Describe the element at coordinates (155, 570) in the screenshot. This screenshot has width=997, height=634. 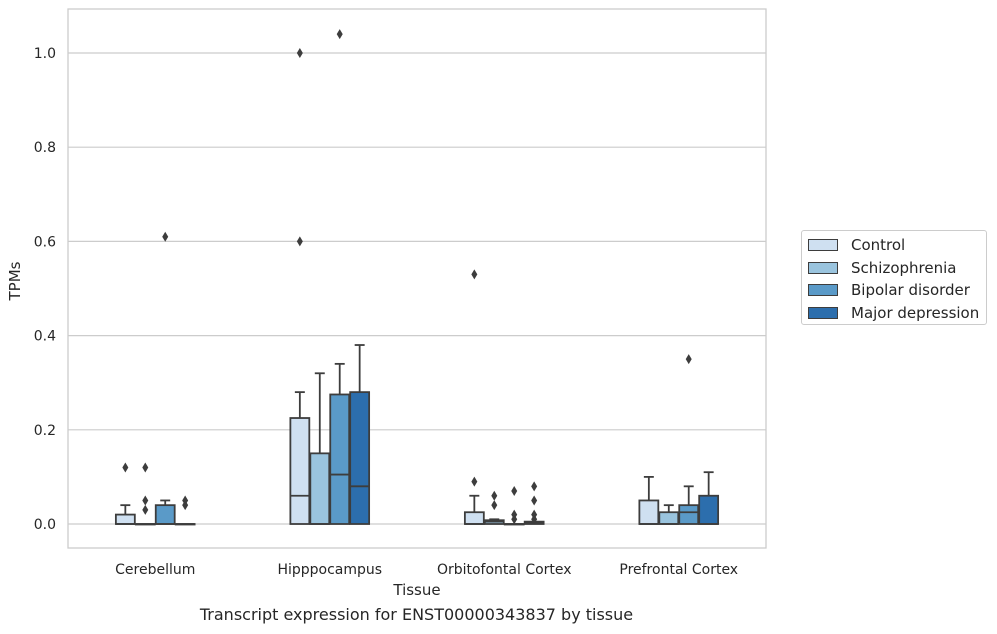
I see `x-tick-label: Cerebellum` at that location.